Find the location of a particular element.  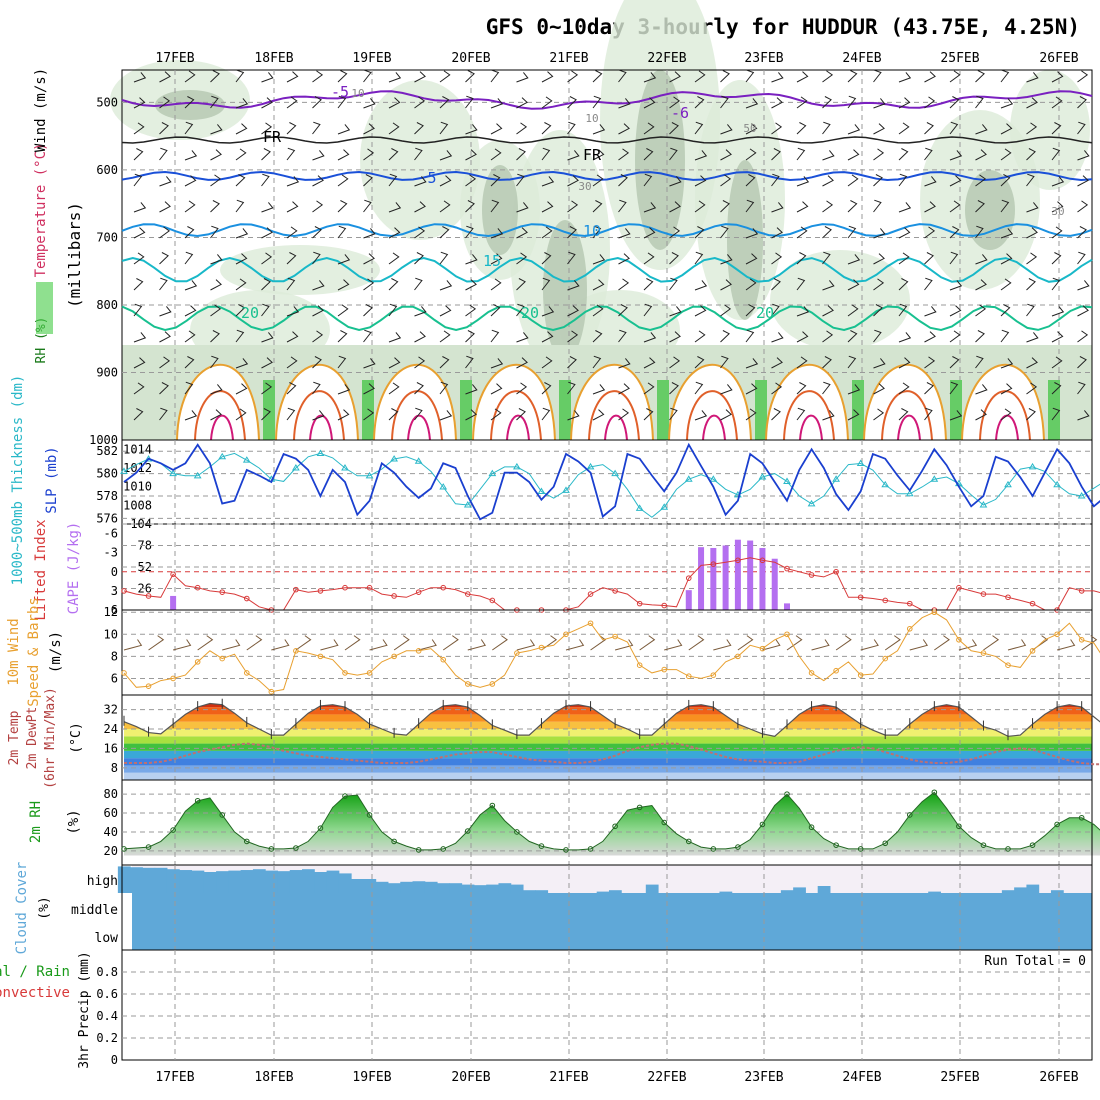

label-temp2m: 2m Temp is located at coordinates (14, 737).